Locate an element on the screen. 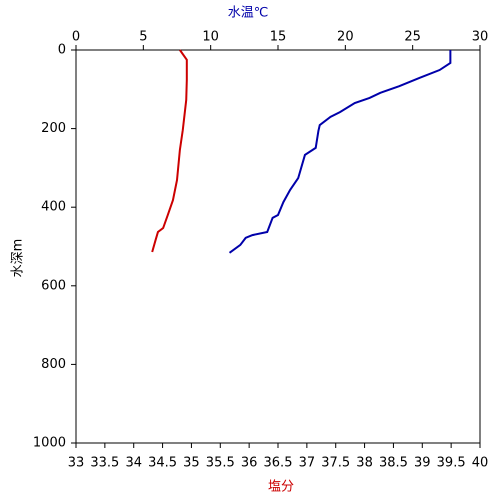 The width and height of the screenshot is (500, 500). x2-tick-label: 5 is located at coordinates (143, 37).